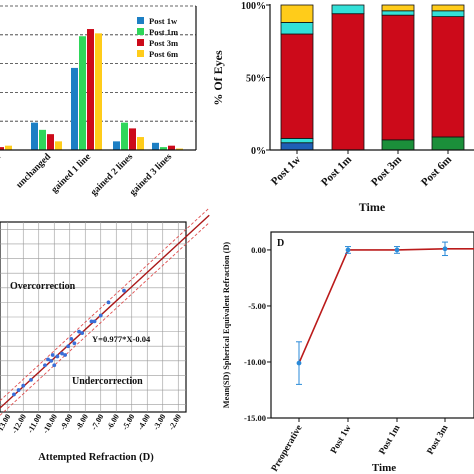 The height and width of the screenshot is (474, 474). I want to click on panel-c-x-tick-label: -5.00, so click(128, 422).